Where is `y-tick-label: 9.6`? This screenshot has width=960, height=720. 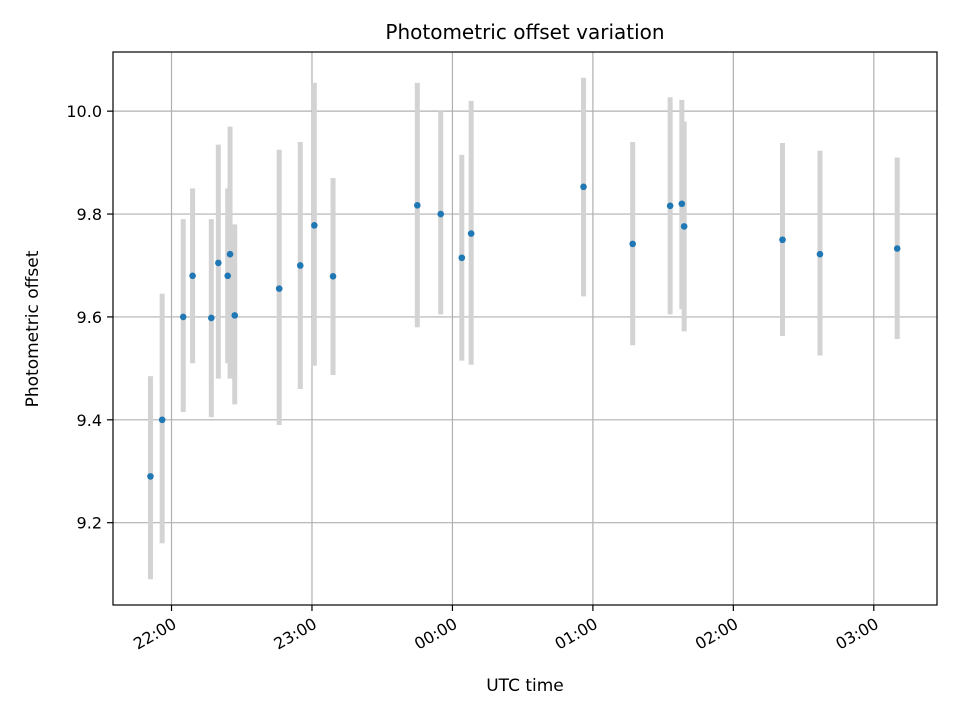
y-tick-label: 9.6 is located at coordinates (89, 317).